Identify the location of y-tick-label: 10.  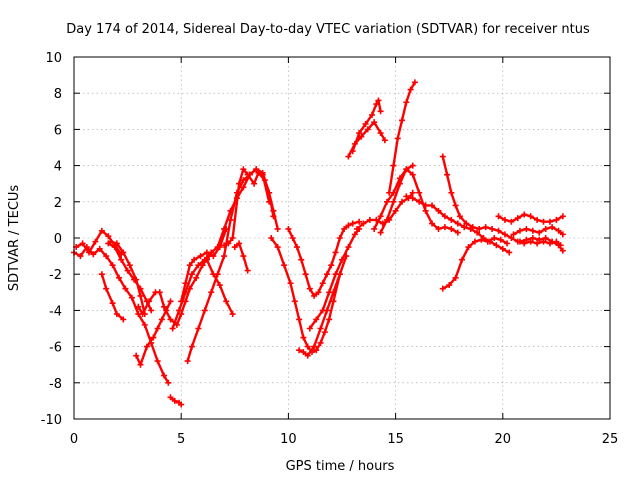
(53, 58).